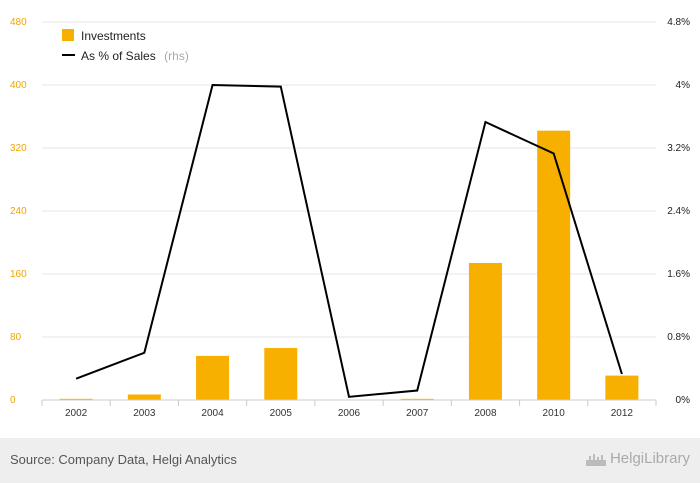  I want to click on y-right-tick-label: 2.4%, so click(678, 211).